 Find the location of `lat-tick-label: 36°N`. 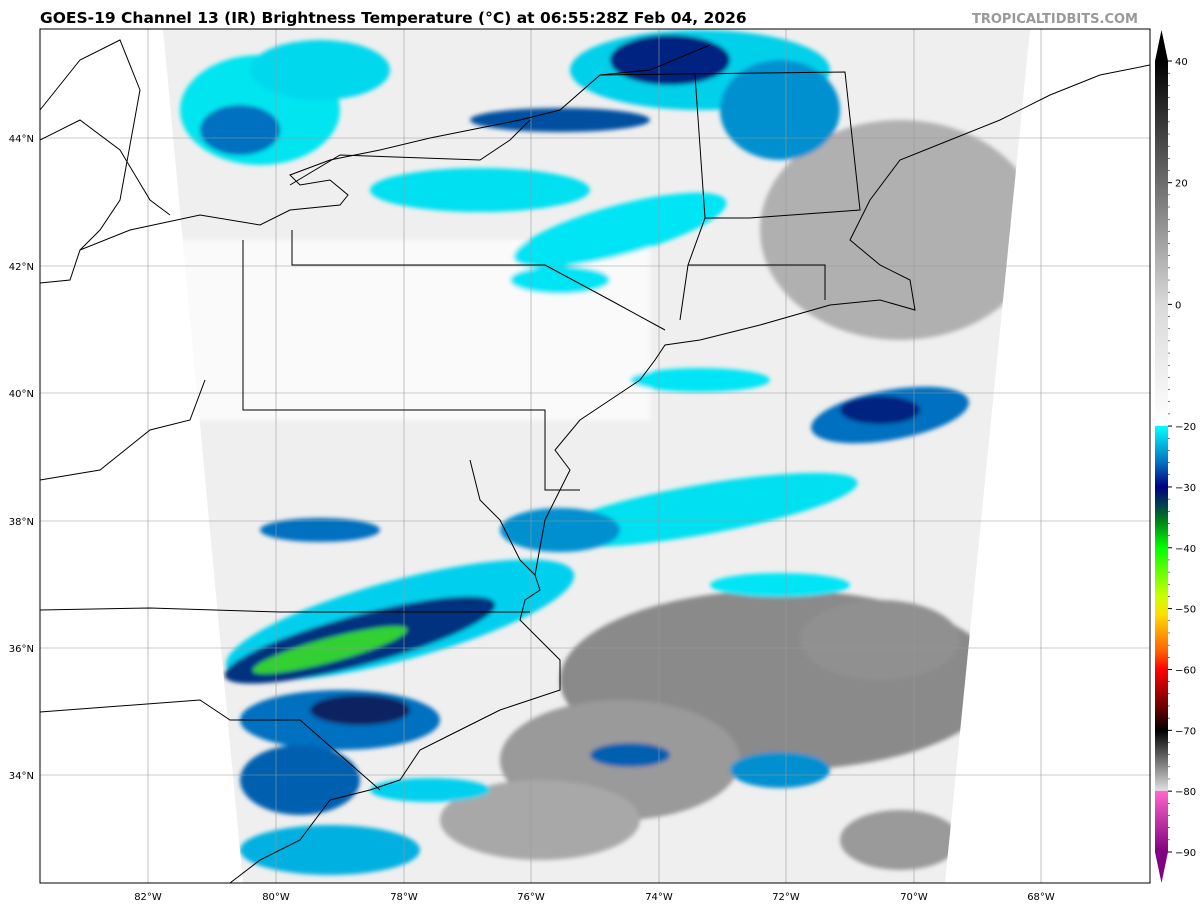

lat-tick-label: 36°N is located at coordinates (21, 649).